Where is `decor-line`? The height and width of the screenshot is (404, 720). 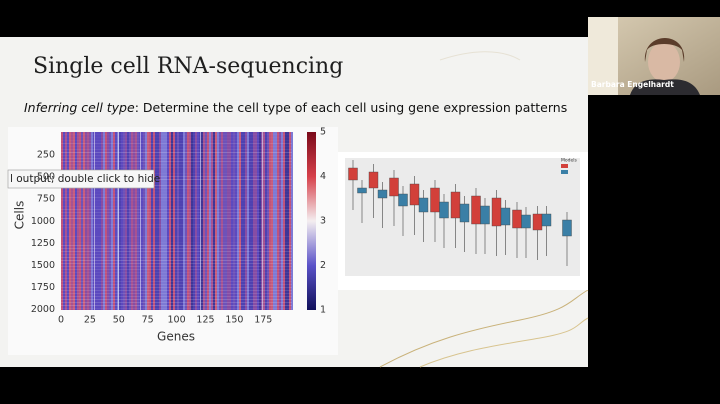
decor-line is located at coordinates (480, 56).